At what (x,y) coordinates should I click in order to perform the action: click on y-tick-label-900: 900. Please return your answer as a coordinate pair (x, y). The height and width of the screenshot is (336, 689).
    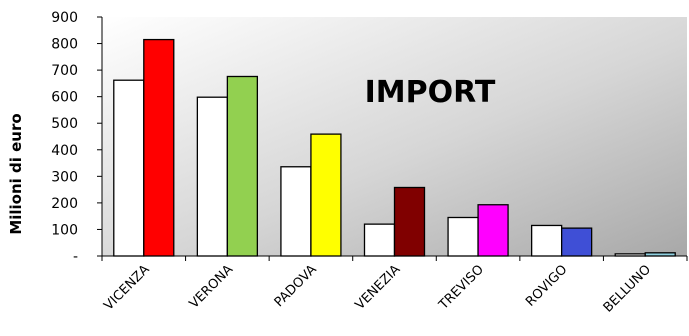
    Looking at the image, I should click on (64, 18).